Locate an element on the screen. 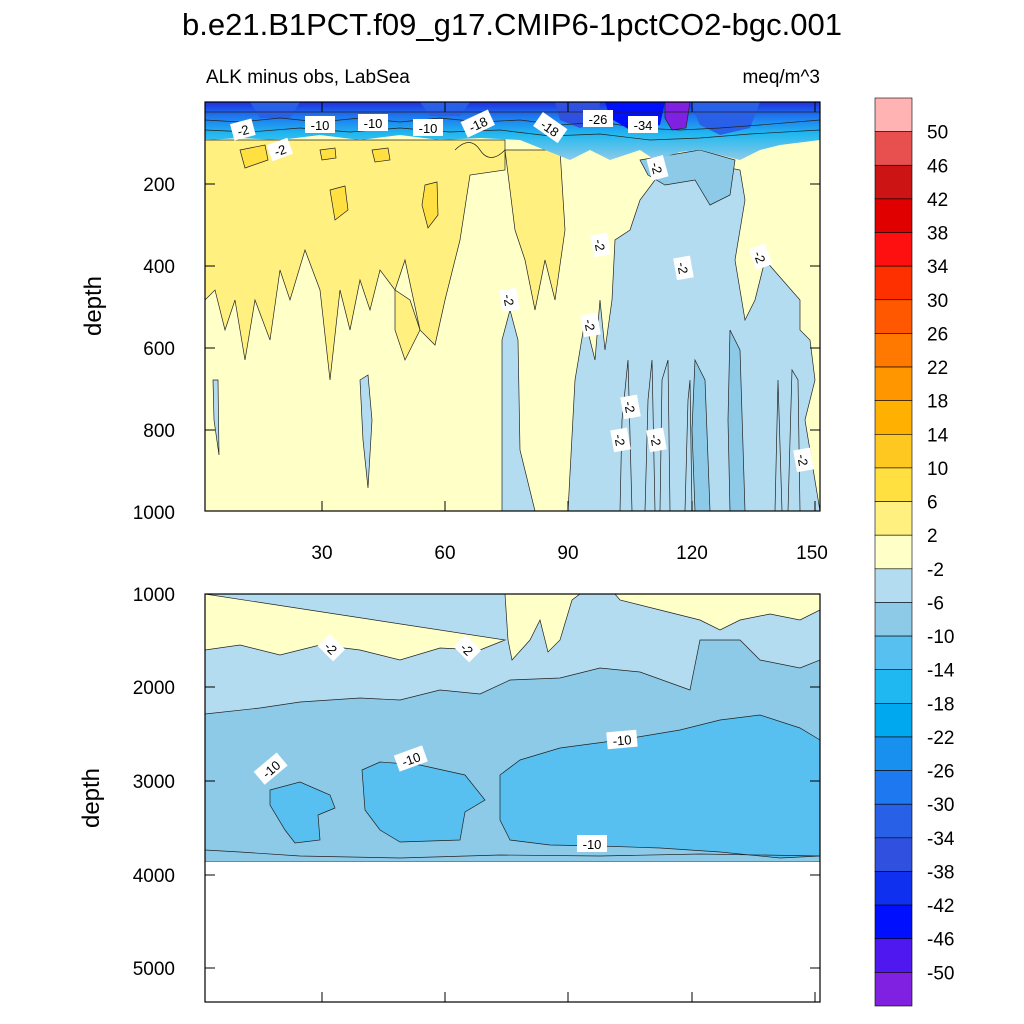  colorbar-level-label: -50 is located at coordinates (940, 973).